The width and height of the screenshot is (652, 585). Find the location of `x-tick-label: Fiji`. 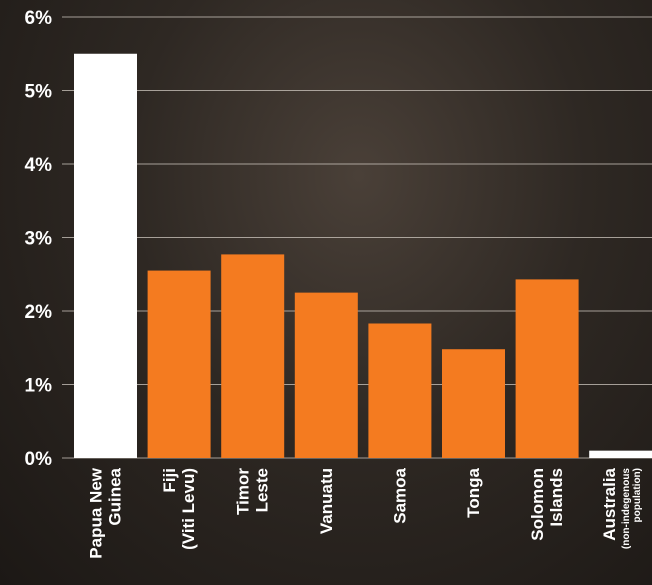

x-tick-label: Fiji is located at coordinates (169, 480).